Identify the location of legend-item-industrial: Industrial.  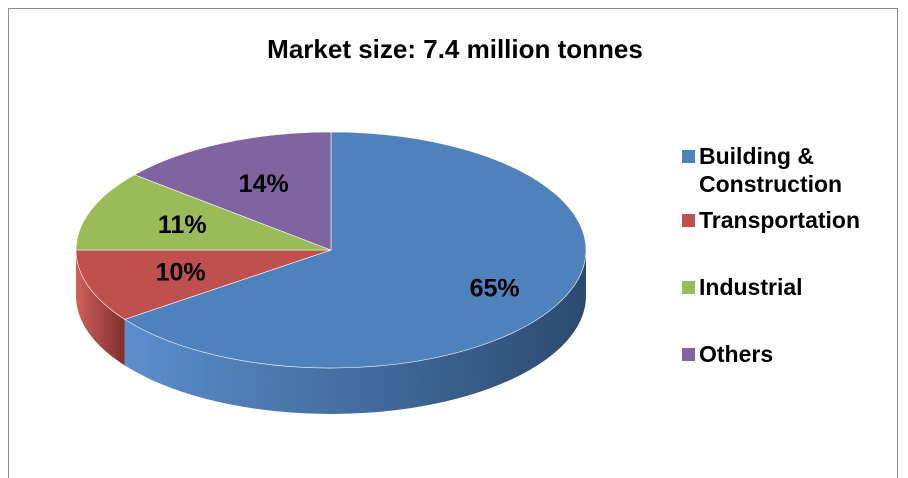
(785, 287).